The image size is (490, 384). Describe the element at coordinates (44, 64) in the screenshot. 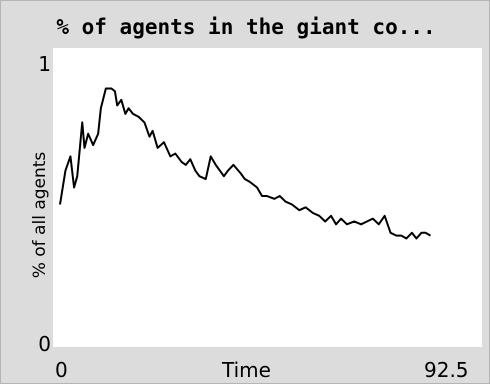

I see `y-axis-max-label: 1` at that location.